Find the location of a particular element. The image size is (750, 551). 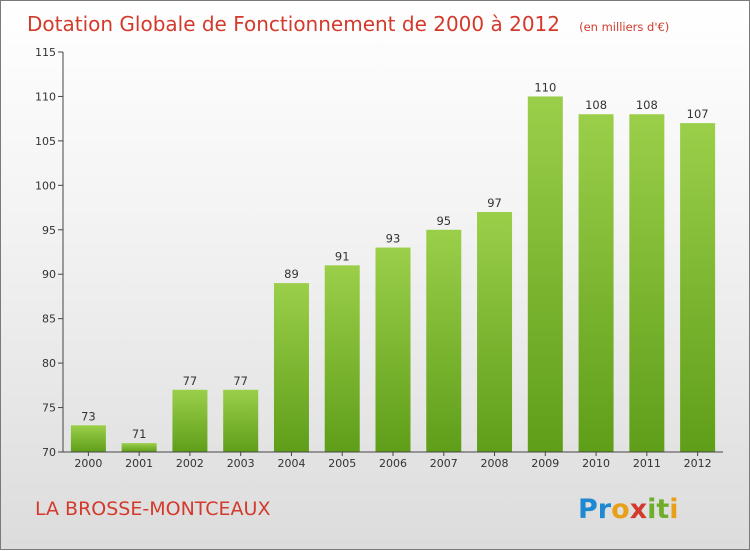

data-label-2002: 77 is located at coordinates (190, 381).